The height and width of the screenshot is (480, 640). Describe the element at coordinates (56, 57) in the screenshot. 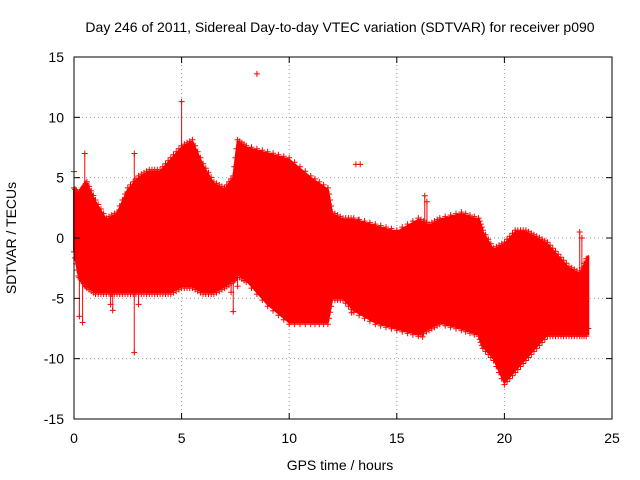

I see `y-tick-label: 15` at that location.